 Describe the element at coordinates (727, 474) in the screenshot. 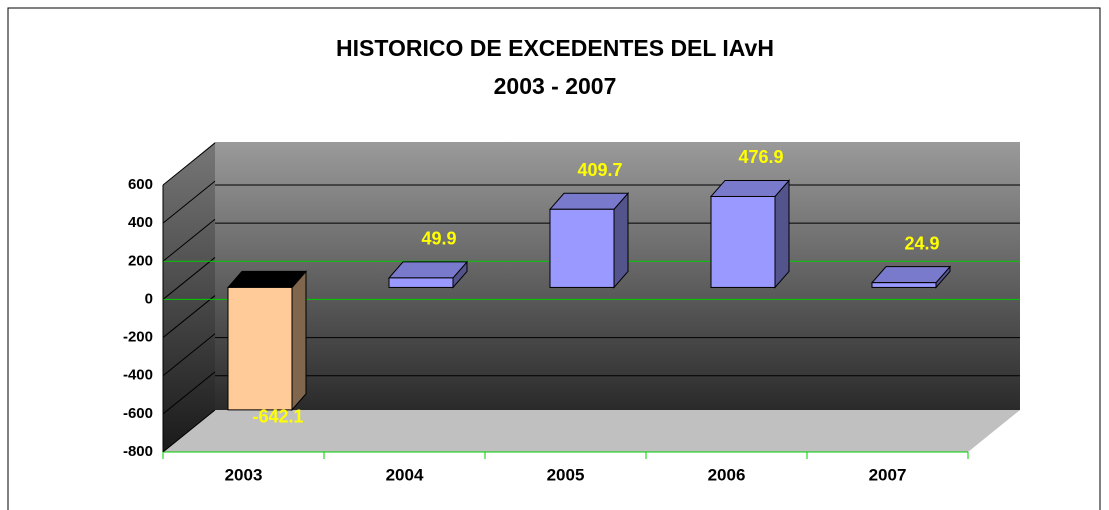

I see `x-tick-label: 2006` at that location.